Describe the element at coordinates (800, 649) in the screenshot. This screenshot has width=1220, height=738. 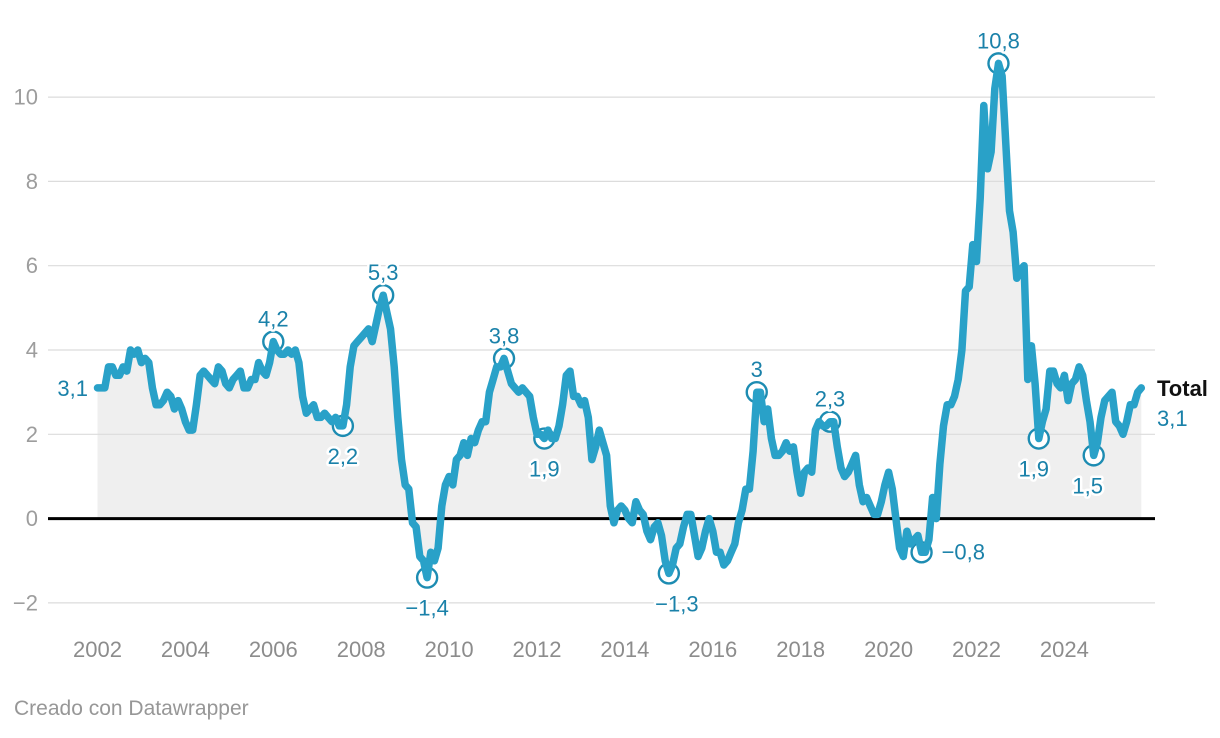
I see `x-tick-label: 2018` at that location.